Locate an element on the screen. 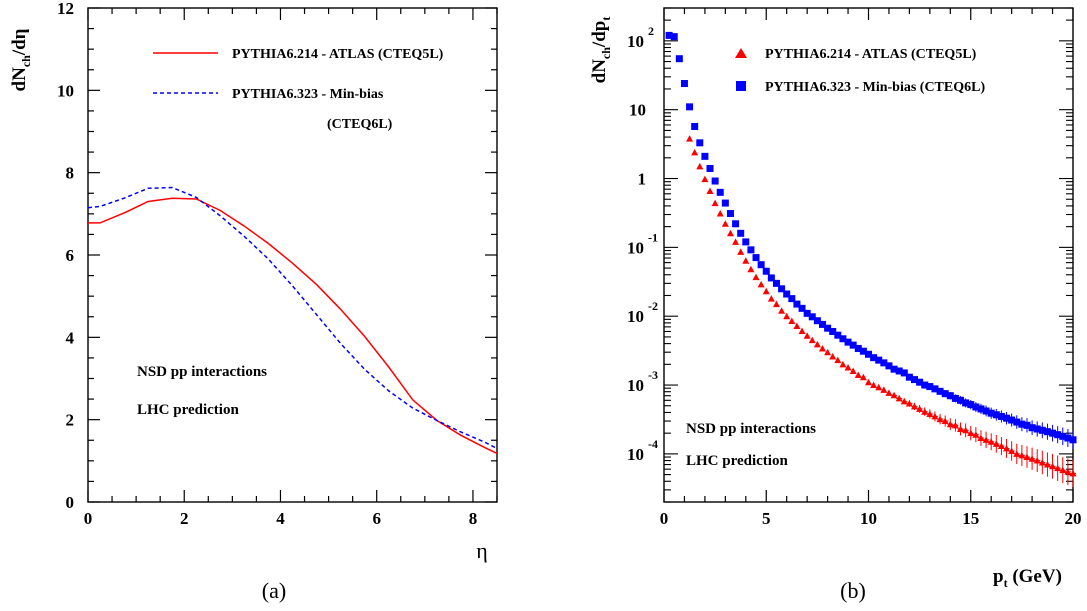 Image resolution: width=1087 pixels, height=611 pixels. panel-a-annotation-2: LHC prediction is located at coordinates (188, 410).